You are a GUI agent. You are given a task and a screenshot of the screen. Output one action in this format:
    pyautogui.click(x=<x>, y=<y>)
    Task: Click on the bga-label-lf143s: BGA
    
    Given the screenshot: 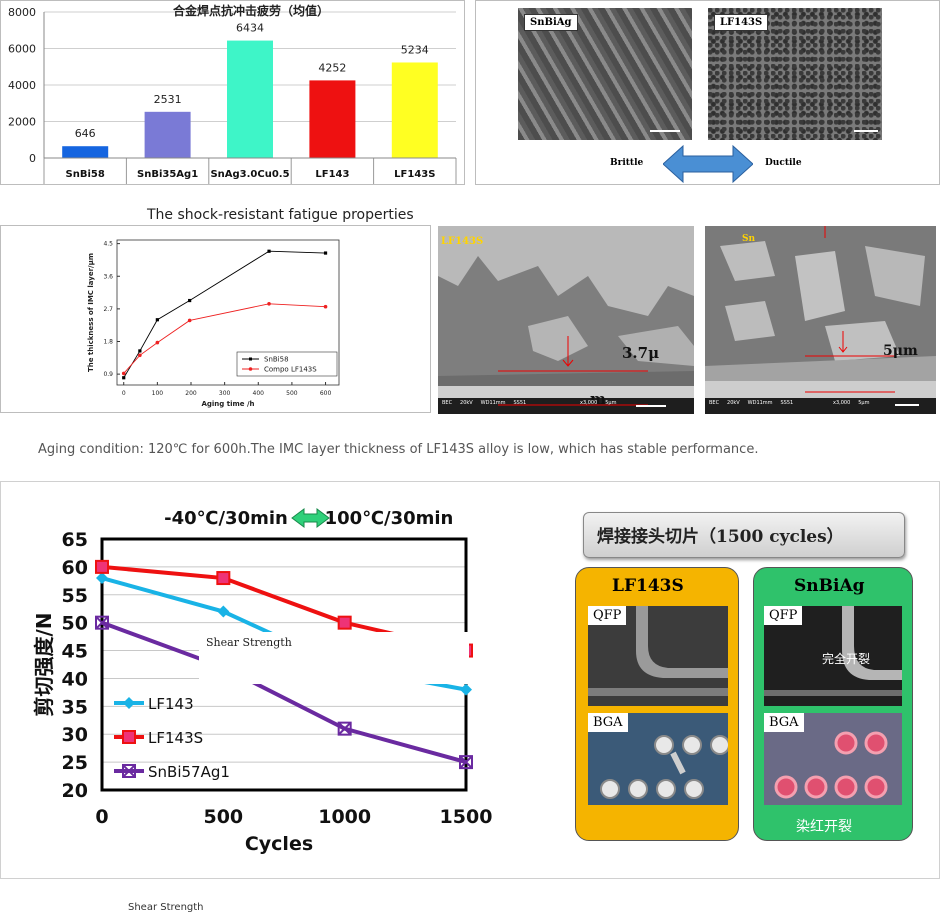 What is the action you would take?
    pyautogui.click(x=608, y=722)
    